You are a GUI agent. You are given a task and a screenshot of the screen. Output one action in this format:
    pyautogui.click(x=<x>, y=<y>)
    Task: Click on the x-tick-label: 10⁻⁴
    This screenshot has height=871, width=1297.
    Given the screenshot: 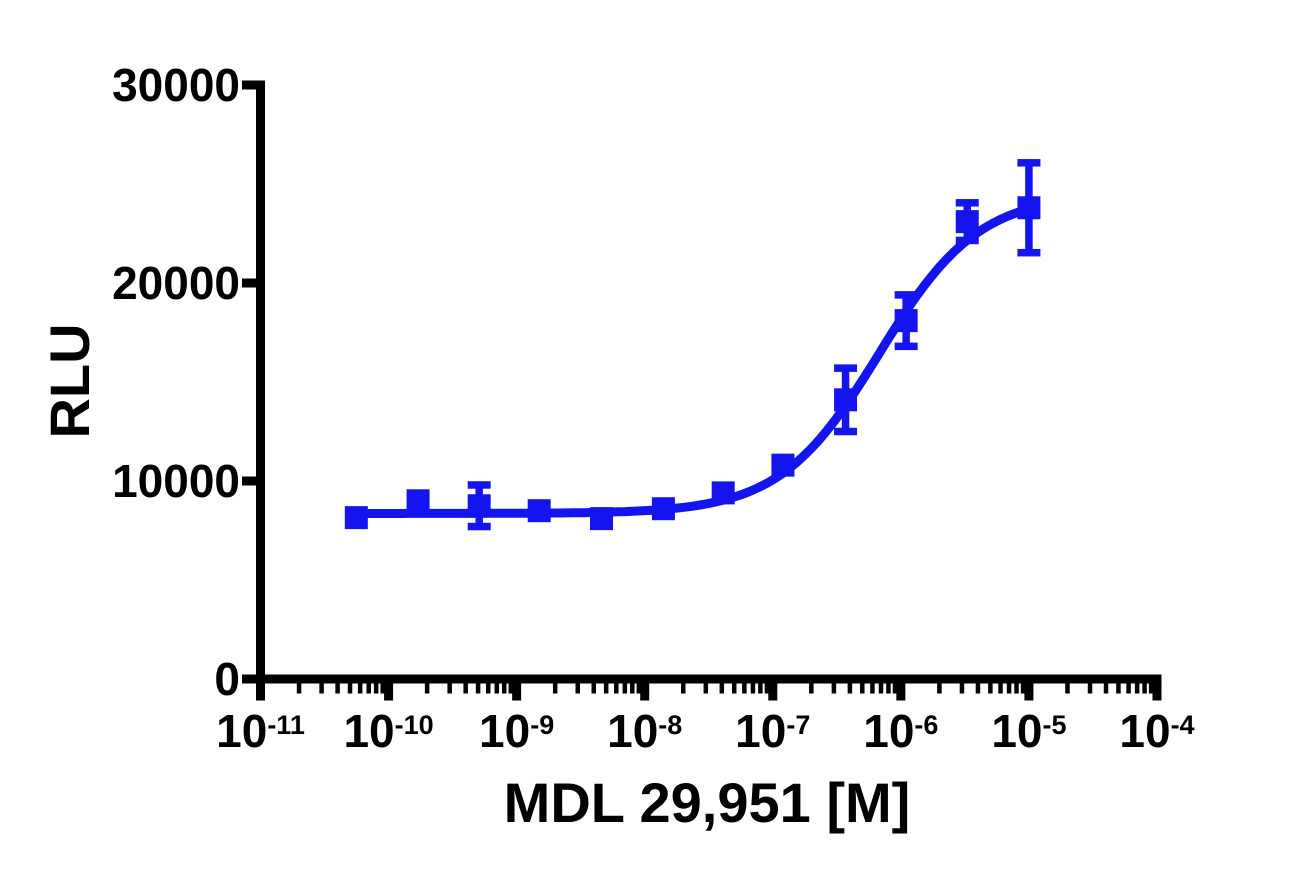 What is the action you would take?
    pyautogui.click(x=1156, y=731)
    